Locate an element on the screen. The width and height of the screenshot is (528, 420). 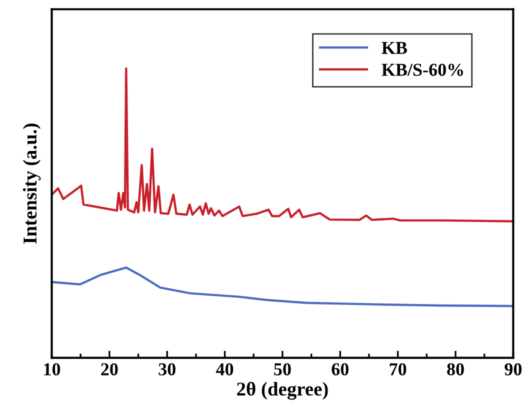
x-tick-label: 20 is located at coordinates (109, 369).